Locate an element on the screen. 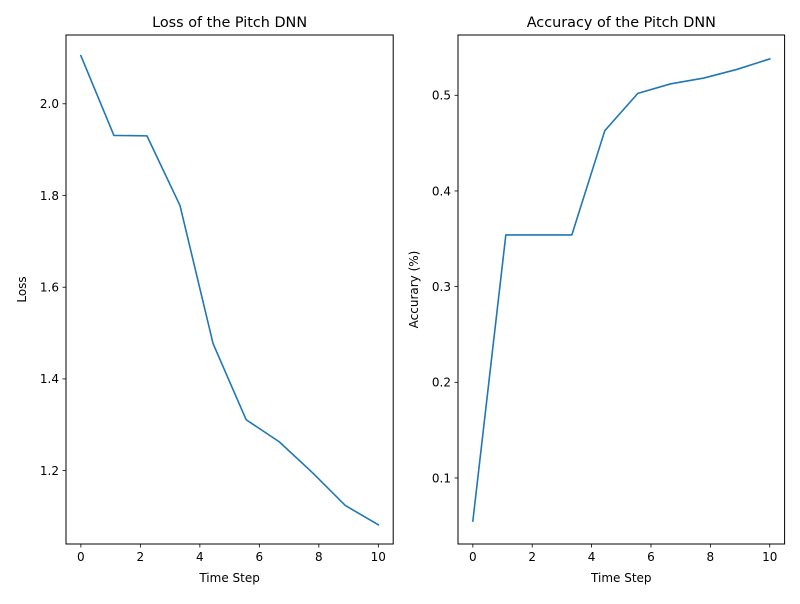 This screenshot has width=800, height=604. y-tick-label: 0.2 is located at coordinates (441, 383).